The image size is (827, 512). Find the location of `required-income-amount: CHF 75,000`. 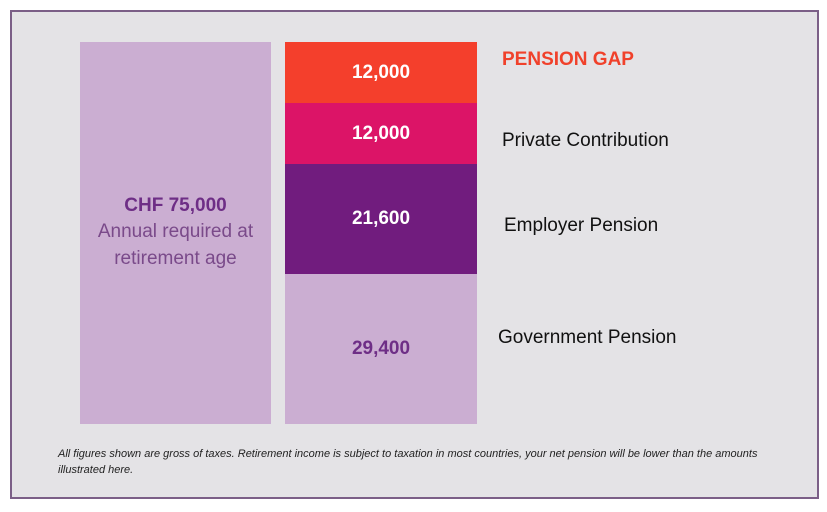

required-income-amount: CHF 75,000 is located at coordinates (175, 205).